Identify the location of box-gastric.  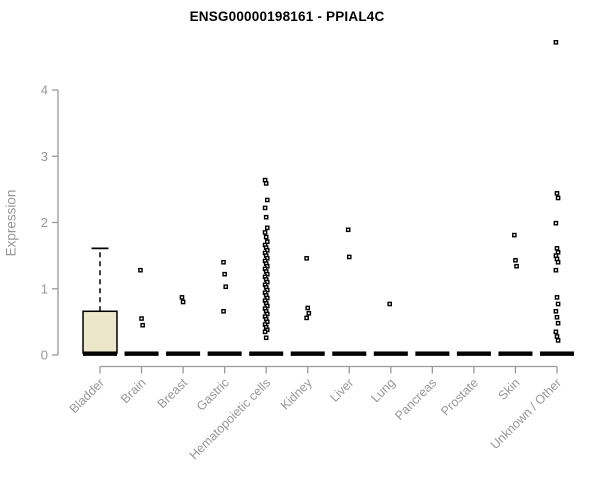
(224, 353).